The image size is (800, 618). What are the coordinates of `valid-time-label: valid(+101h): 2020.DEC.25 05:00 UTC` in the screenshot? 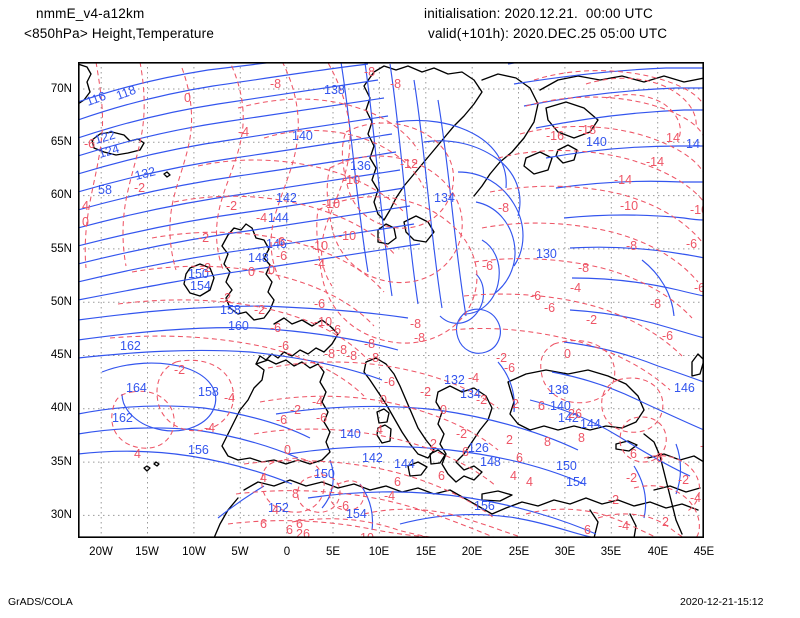 It's located at (548, 33).